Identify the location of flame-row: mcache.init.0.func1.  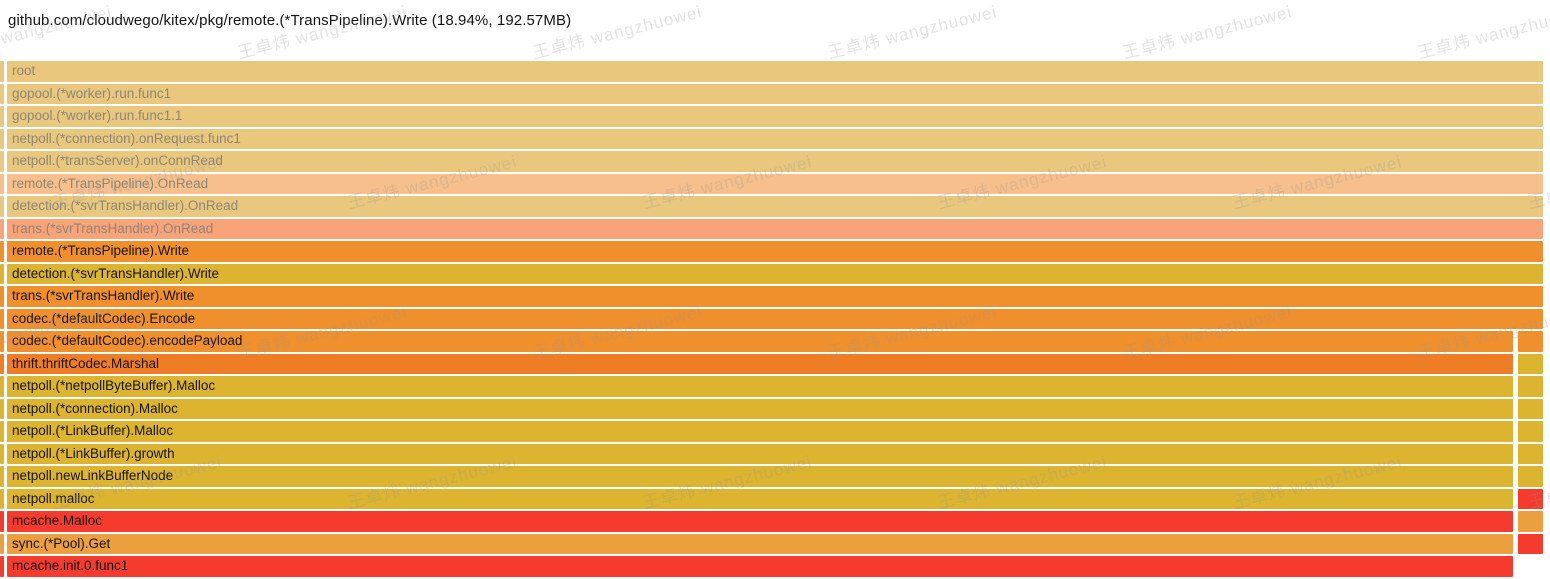
(771, 566).